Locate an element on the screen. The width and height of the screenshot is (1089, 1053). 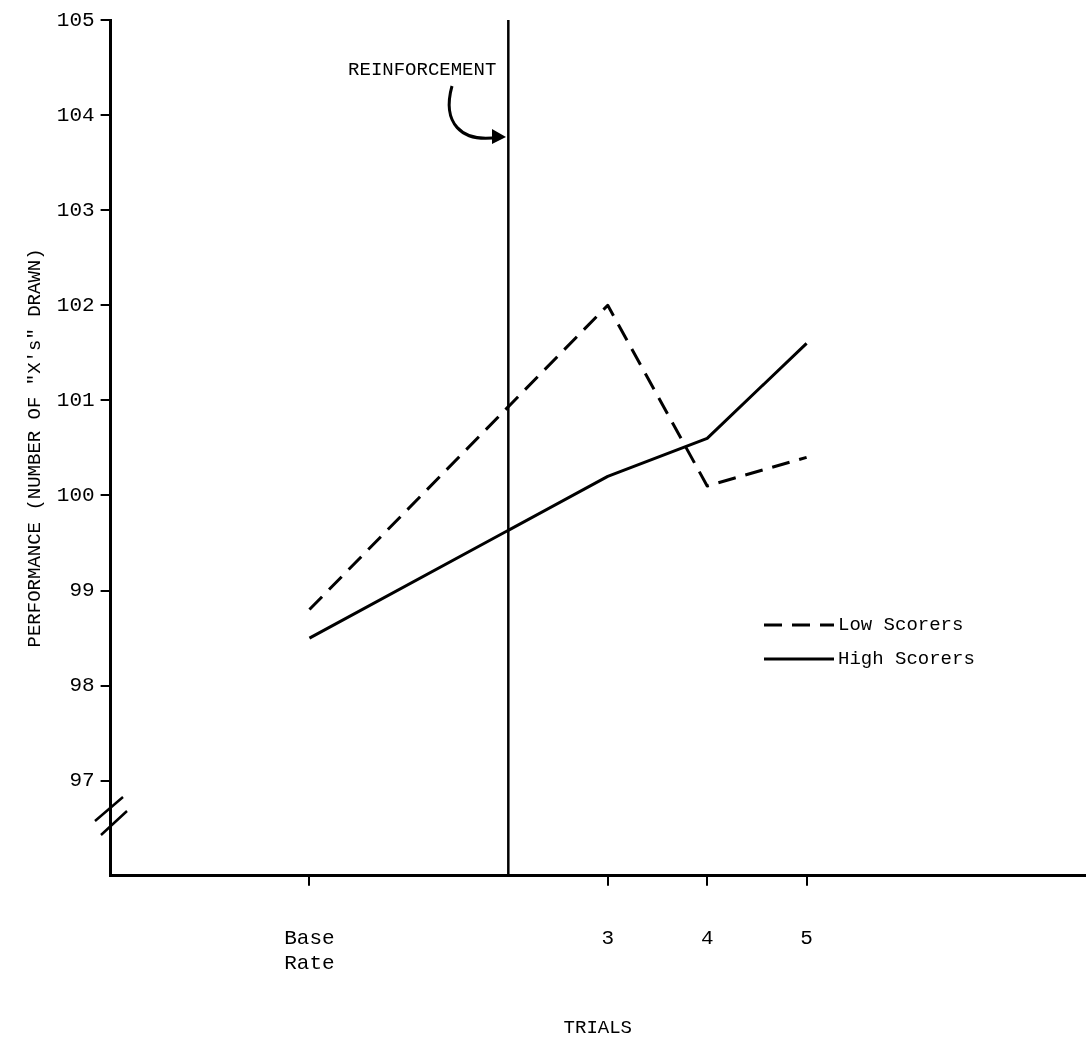
y-tick-label: 98 is located at coordinates (82, 686).